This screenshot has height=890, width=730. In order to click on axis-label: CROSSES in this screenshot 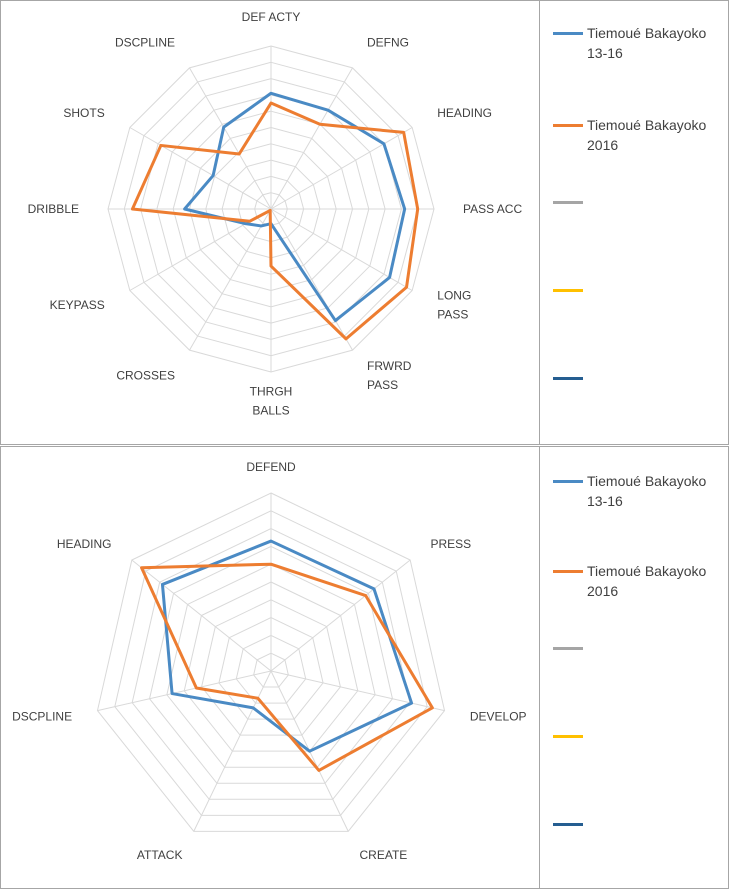, I will do `click(145, 375)`.